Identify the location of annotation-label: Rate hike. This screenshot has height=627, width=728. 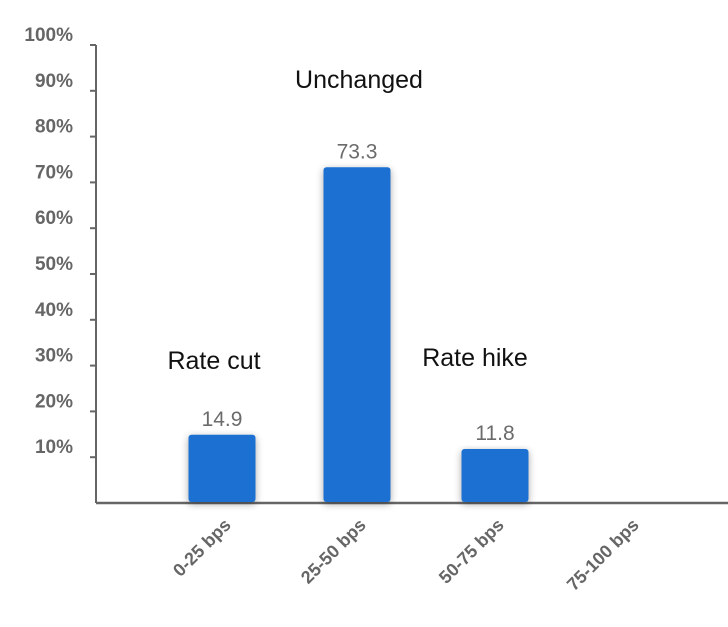
(475, 358).